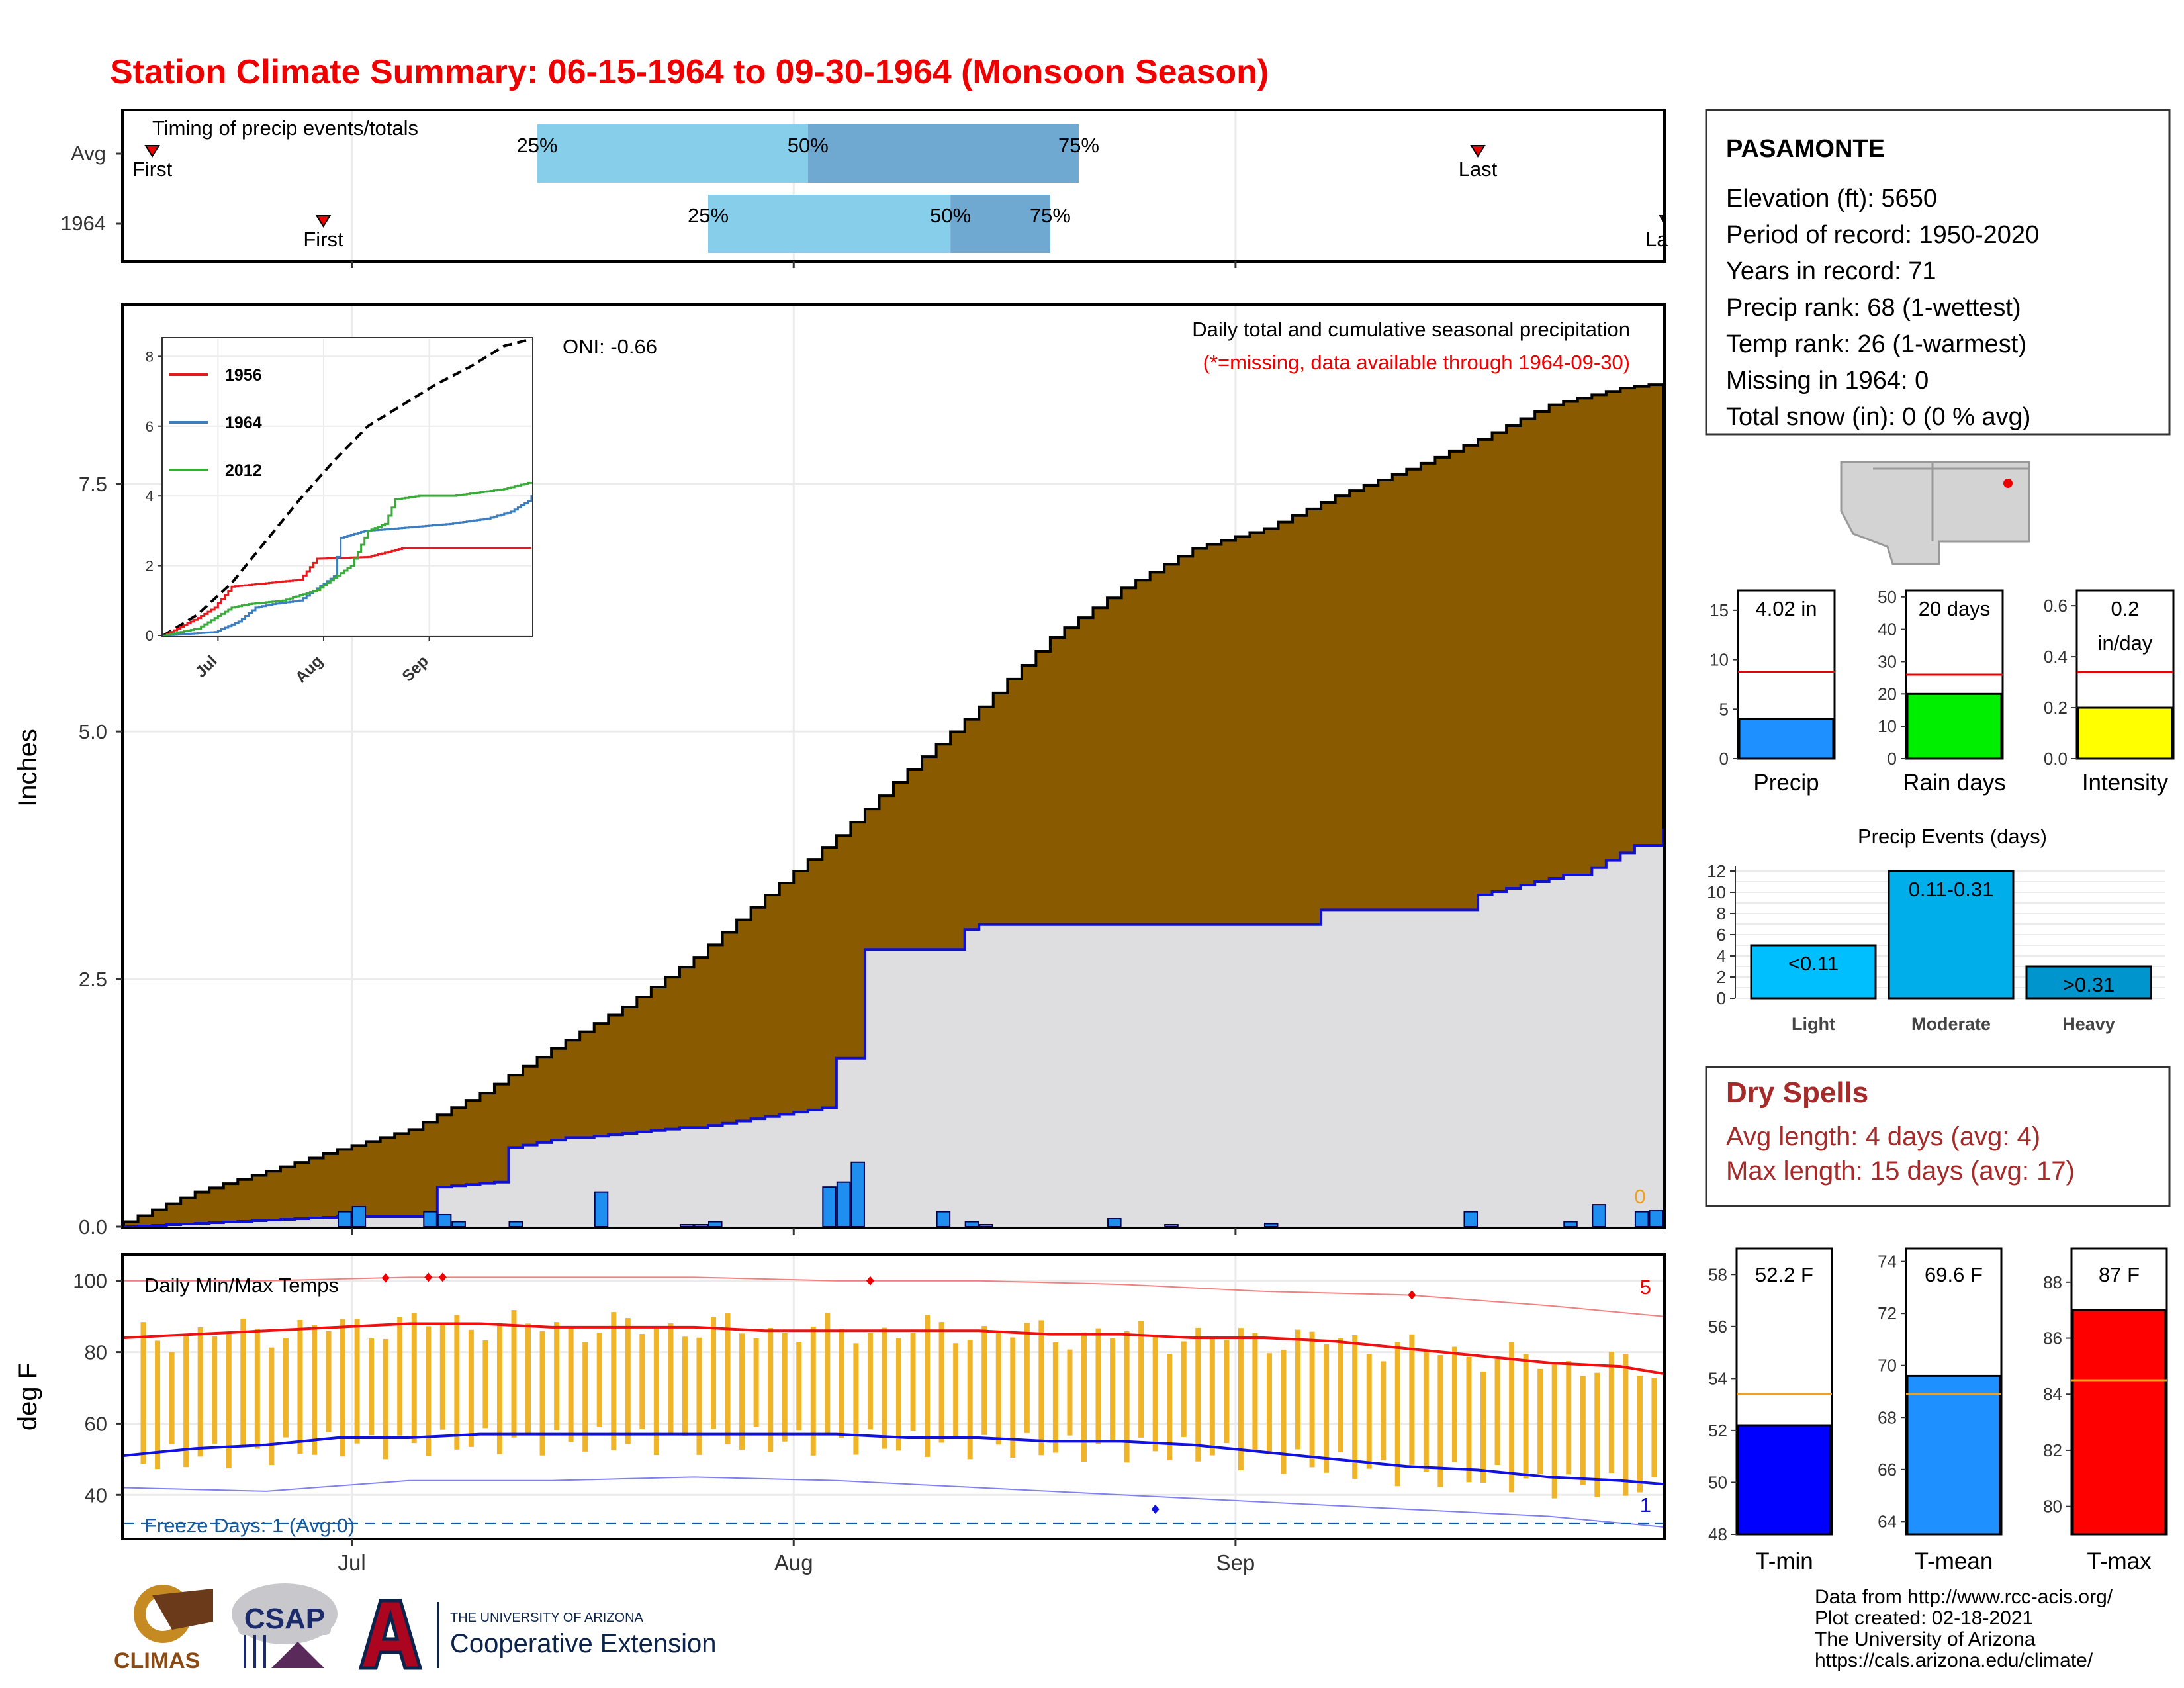 The height and width of the screenshot is (1688, 2184). What do you see at coordinates (97, 1388) in the screenshot?
I see `temp-y-axis: 40 60 80 100` at bounding box center [97, 1388].